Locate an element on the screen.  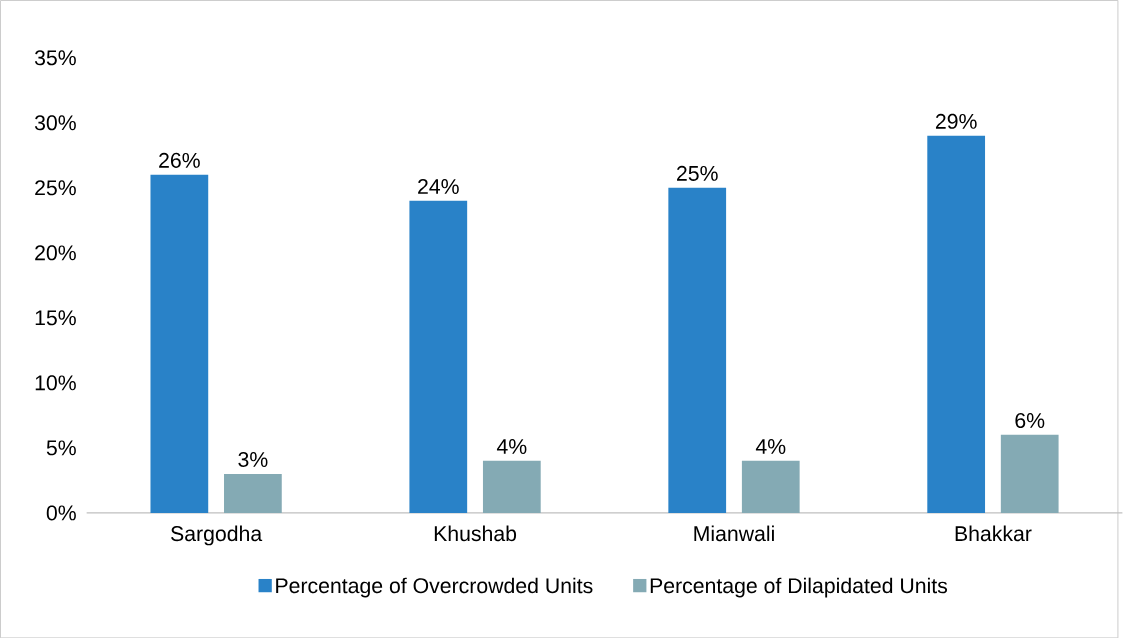
data-label: 25% is located at coordinates (697, 173).